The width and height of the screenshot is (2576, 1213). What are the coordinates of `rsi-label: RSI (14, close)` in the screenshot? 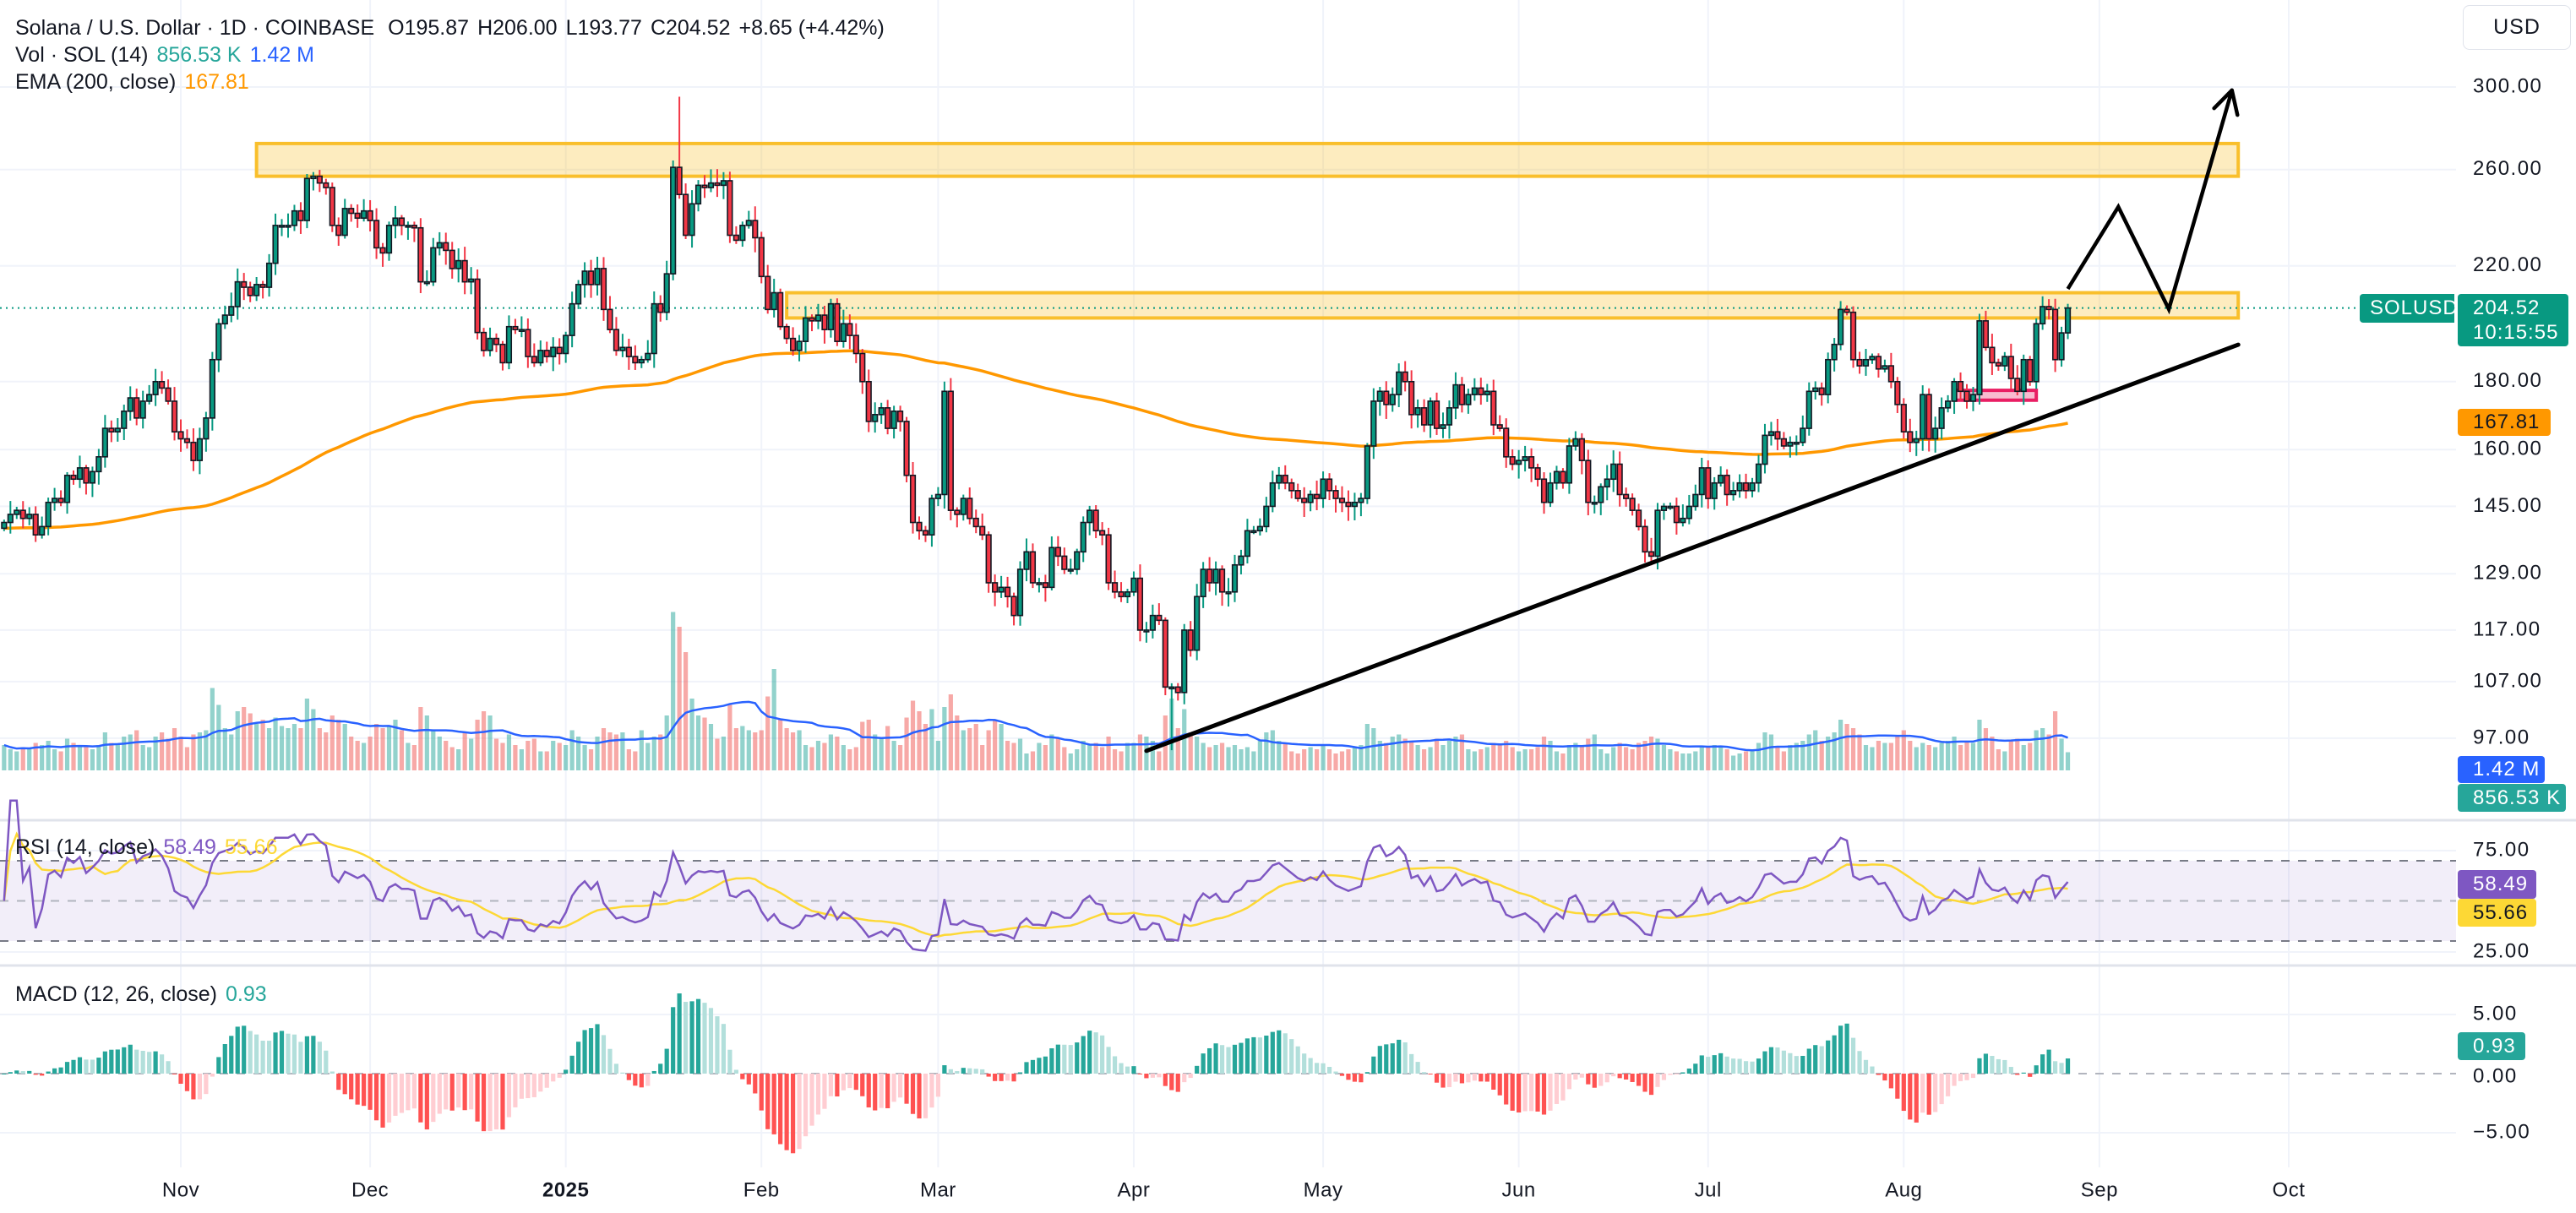 It's located at (85, 847).